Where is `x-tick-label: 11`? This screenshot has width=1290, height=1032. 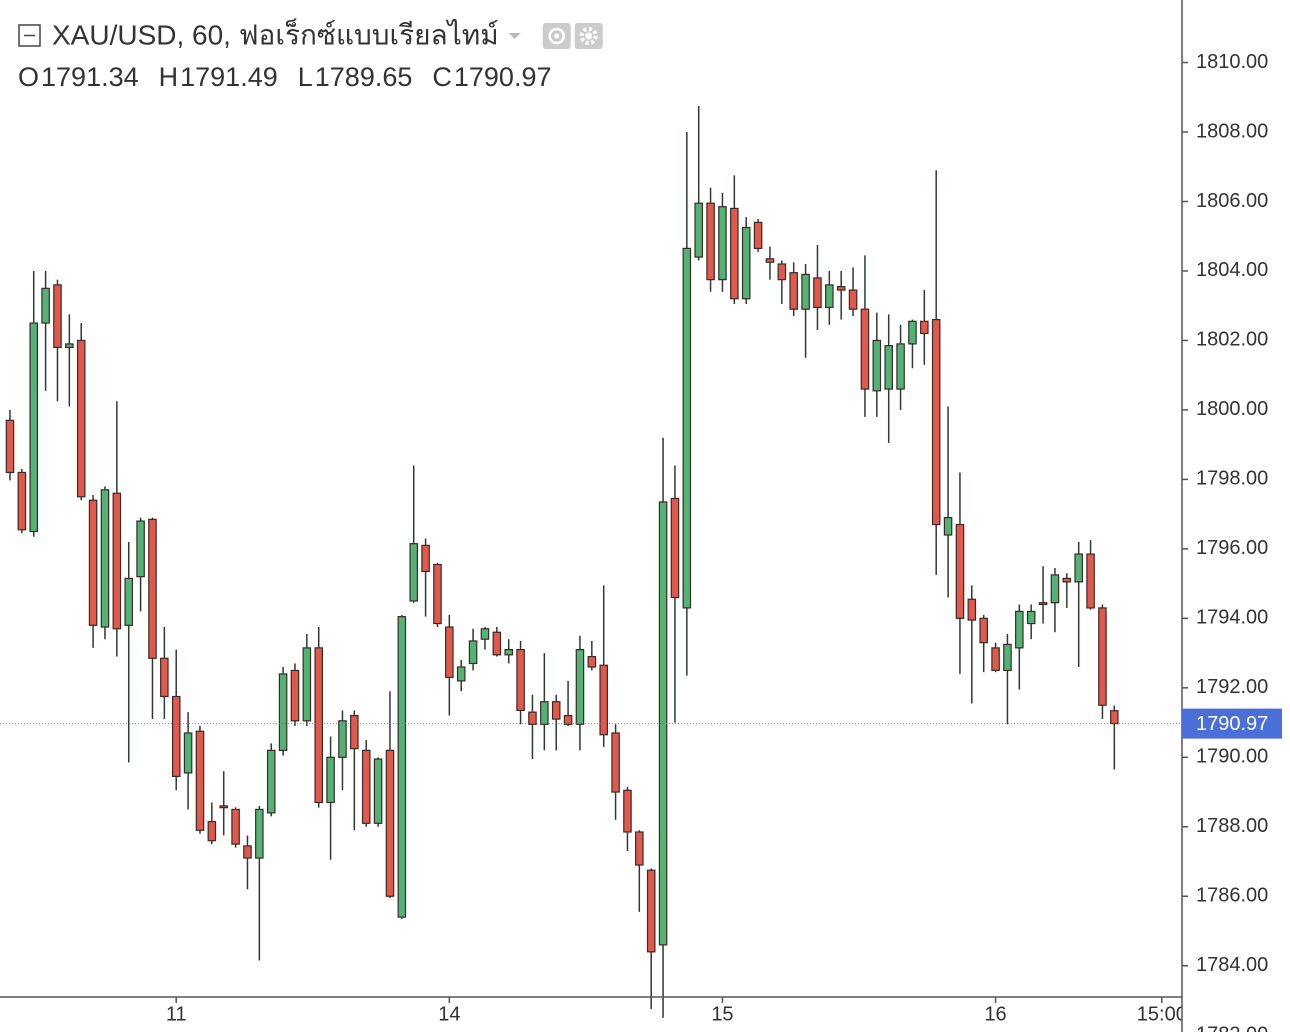
x-tick-label: 11 is located at coordinates (176, 1014).